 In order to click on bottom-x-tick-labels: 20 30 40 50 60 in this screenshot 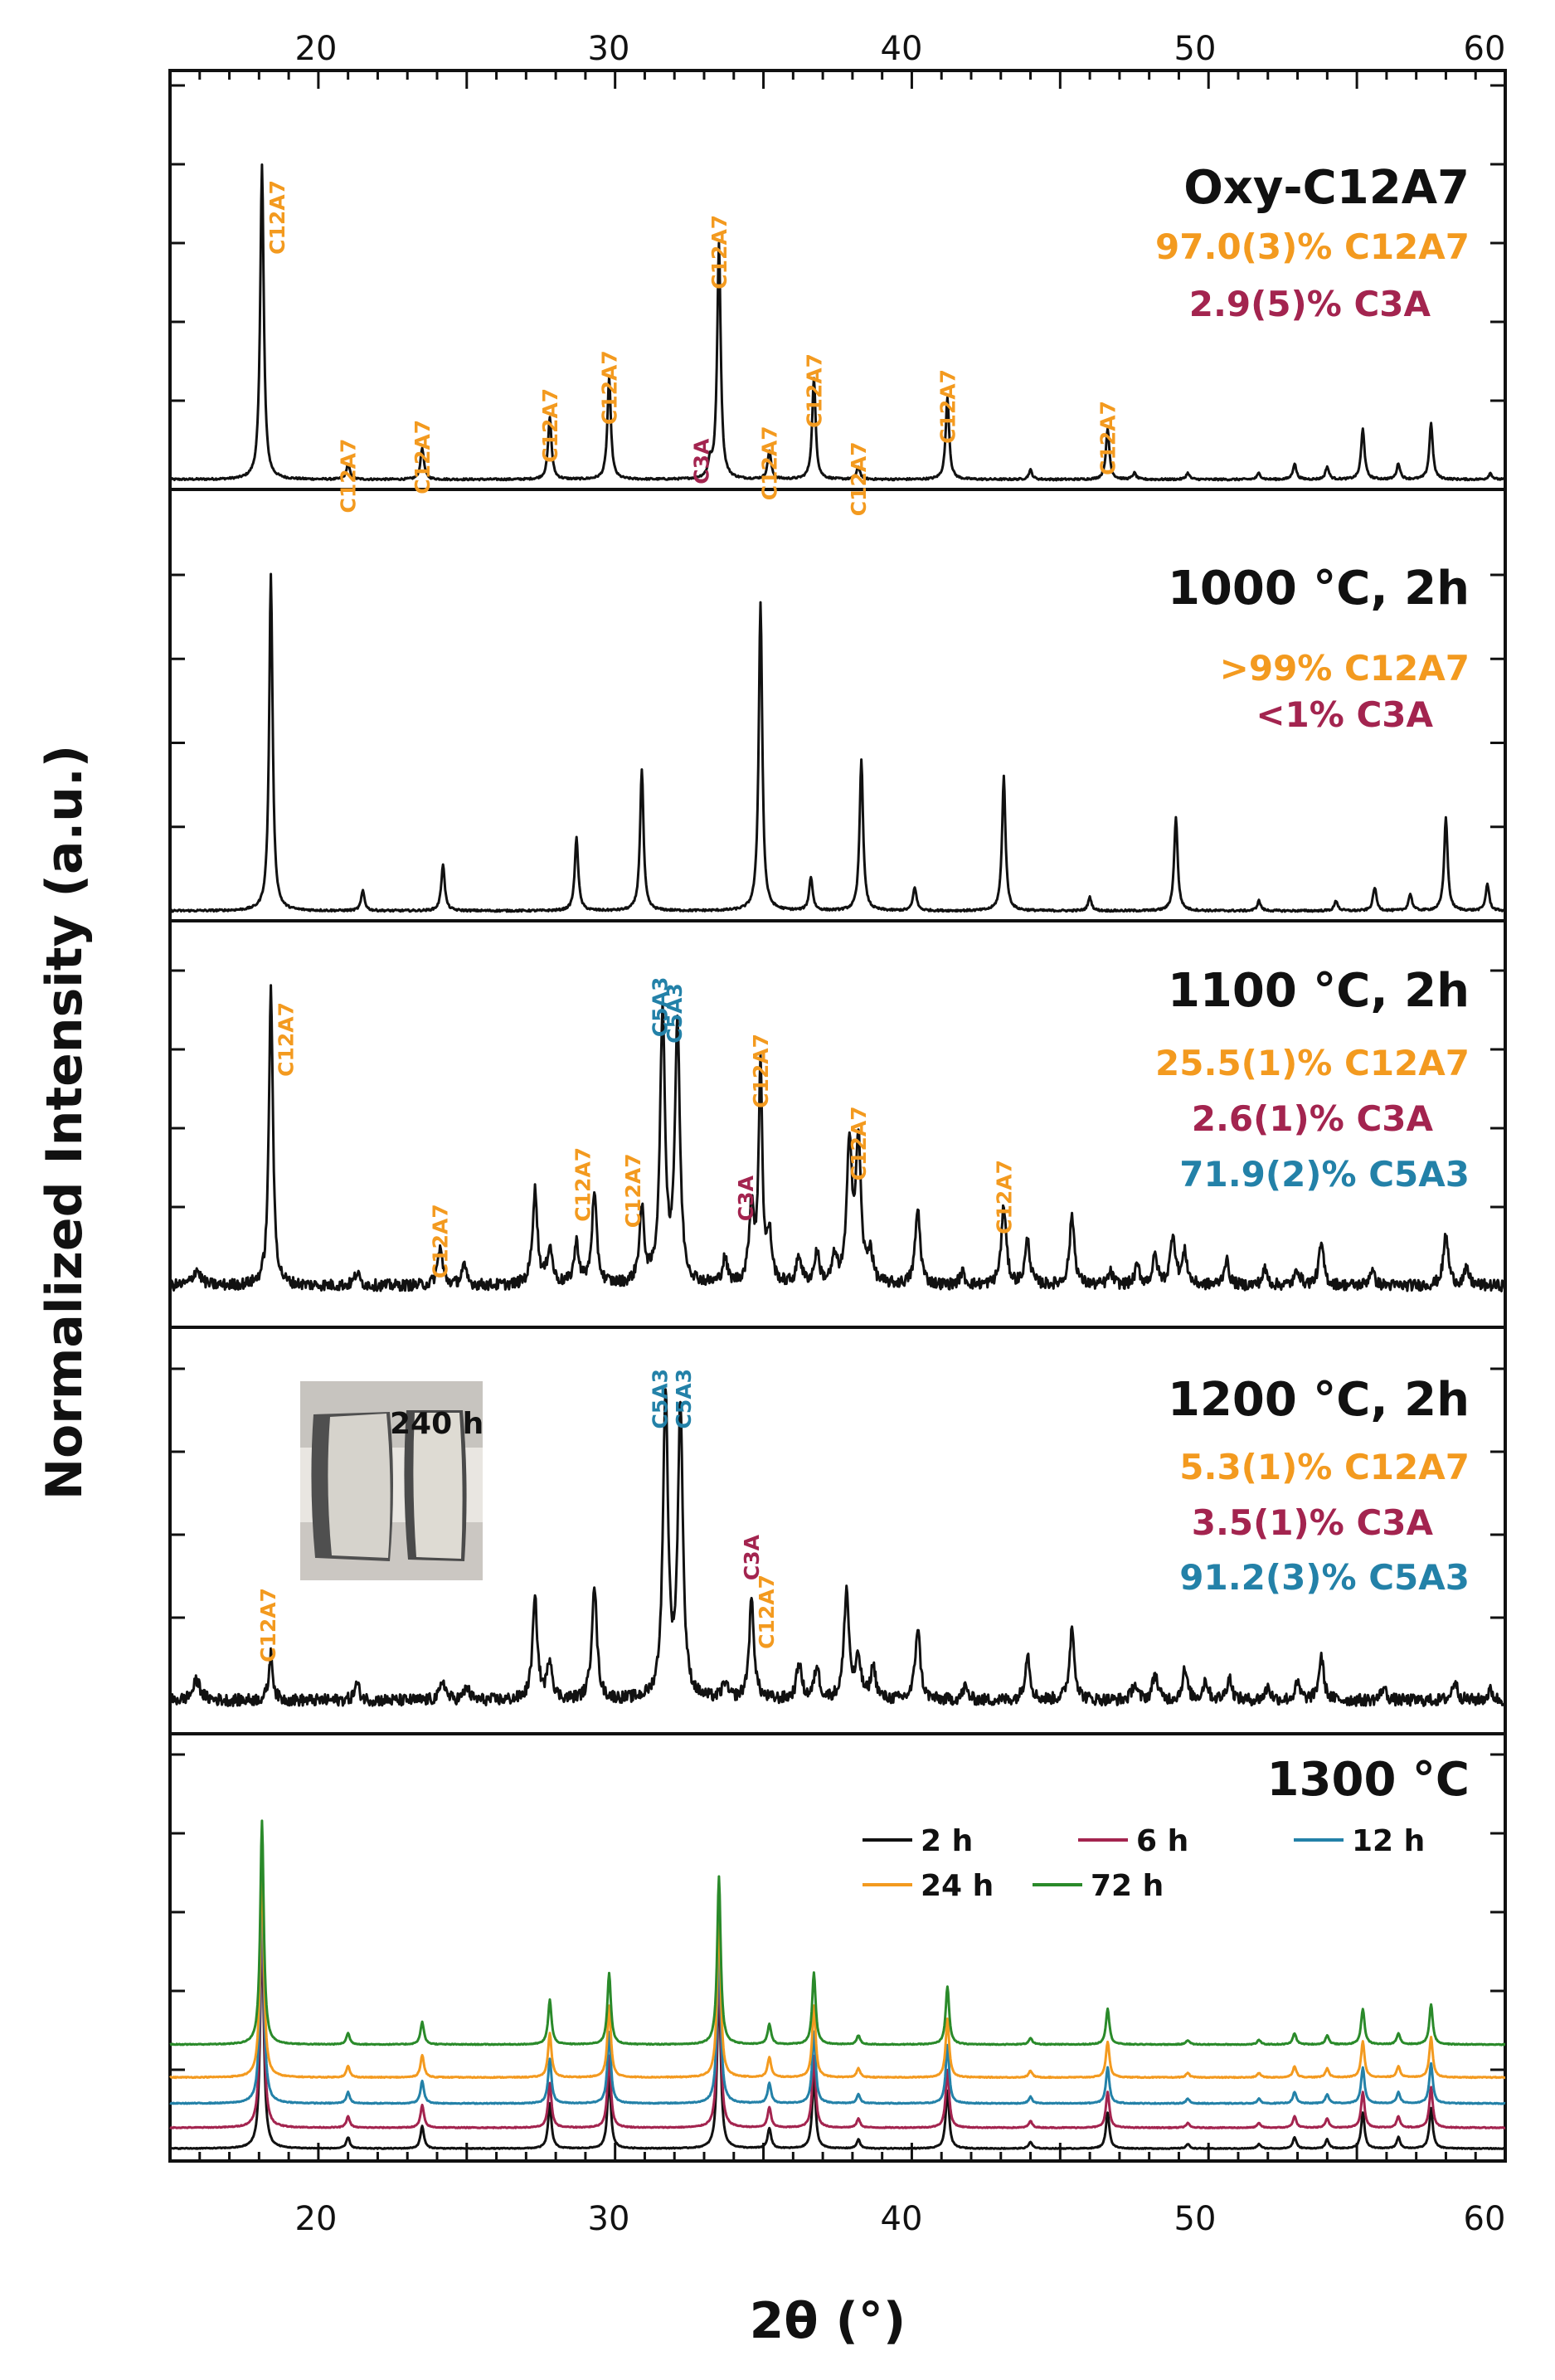, I will do `click(900, 2219)`.